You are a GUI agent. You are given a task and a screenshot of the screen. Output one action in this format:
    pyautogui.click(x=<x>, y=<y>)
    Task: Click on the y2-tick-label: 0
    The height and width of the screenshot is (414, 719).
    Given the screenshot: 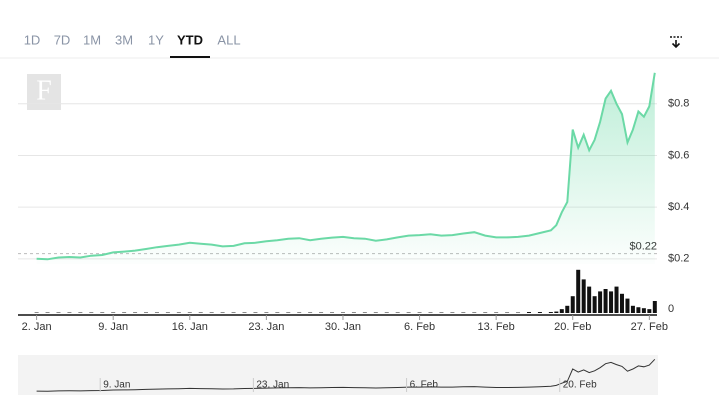 What is the action you would take?
    pyautogui.click(x=671, y=309)
    